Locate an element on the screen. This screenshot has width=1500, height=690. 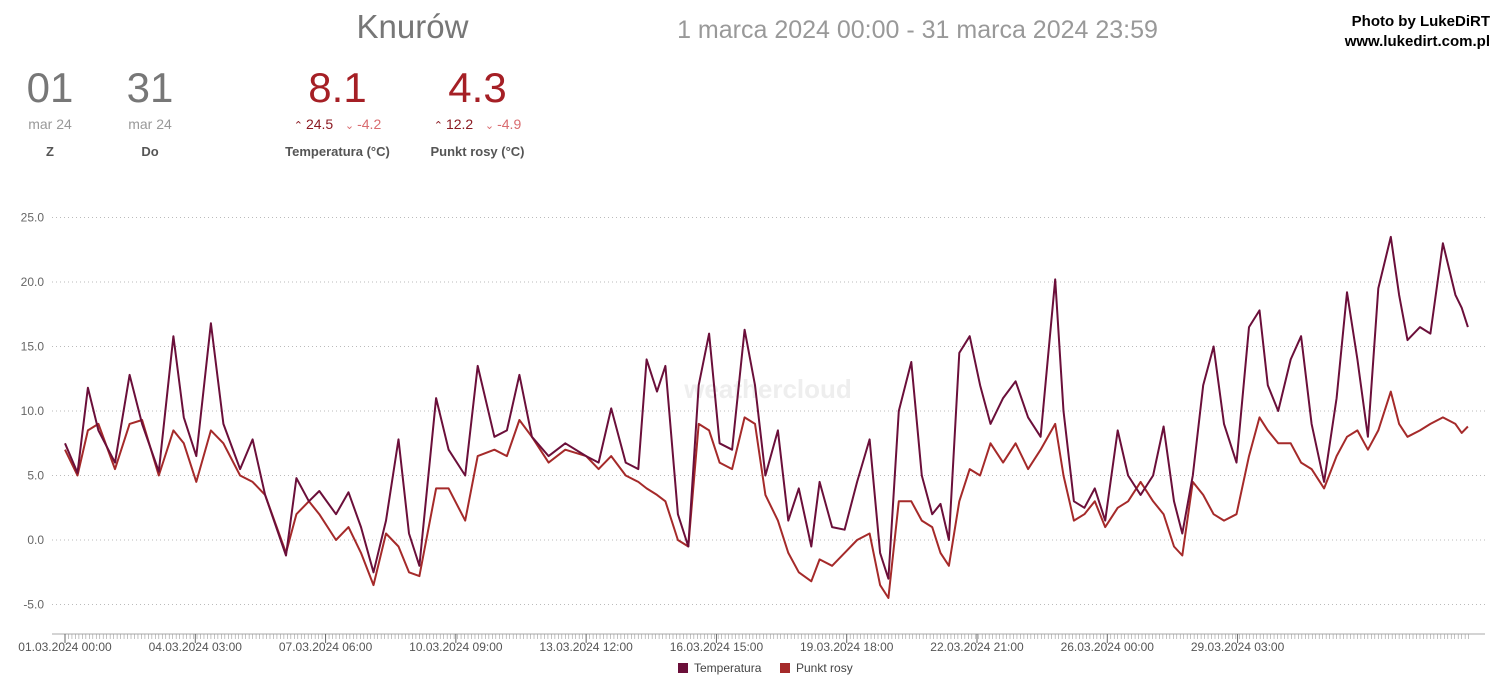
y-tick-label: -5.0 is located at coordinates (33, 605).